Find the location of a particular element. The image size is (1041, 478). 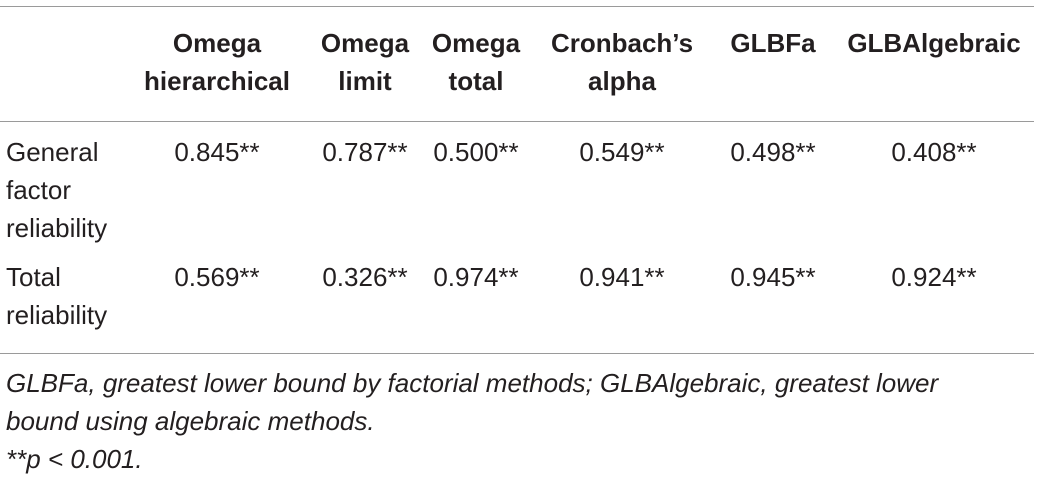

column-header-glbfa: GLBFa is located at coordinates (773, 43).